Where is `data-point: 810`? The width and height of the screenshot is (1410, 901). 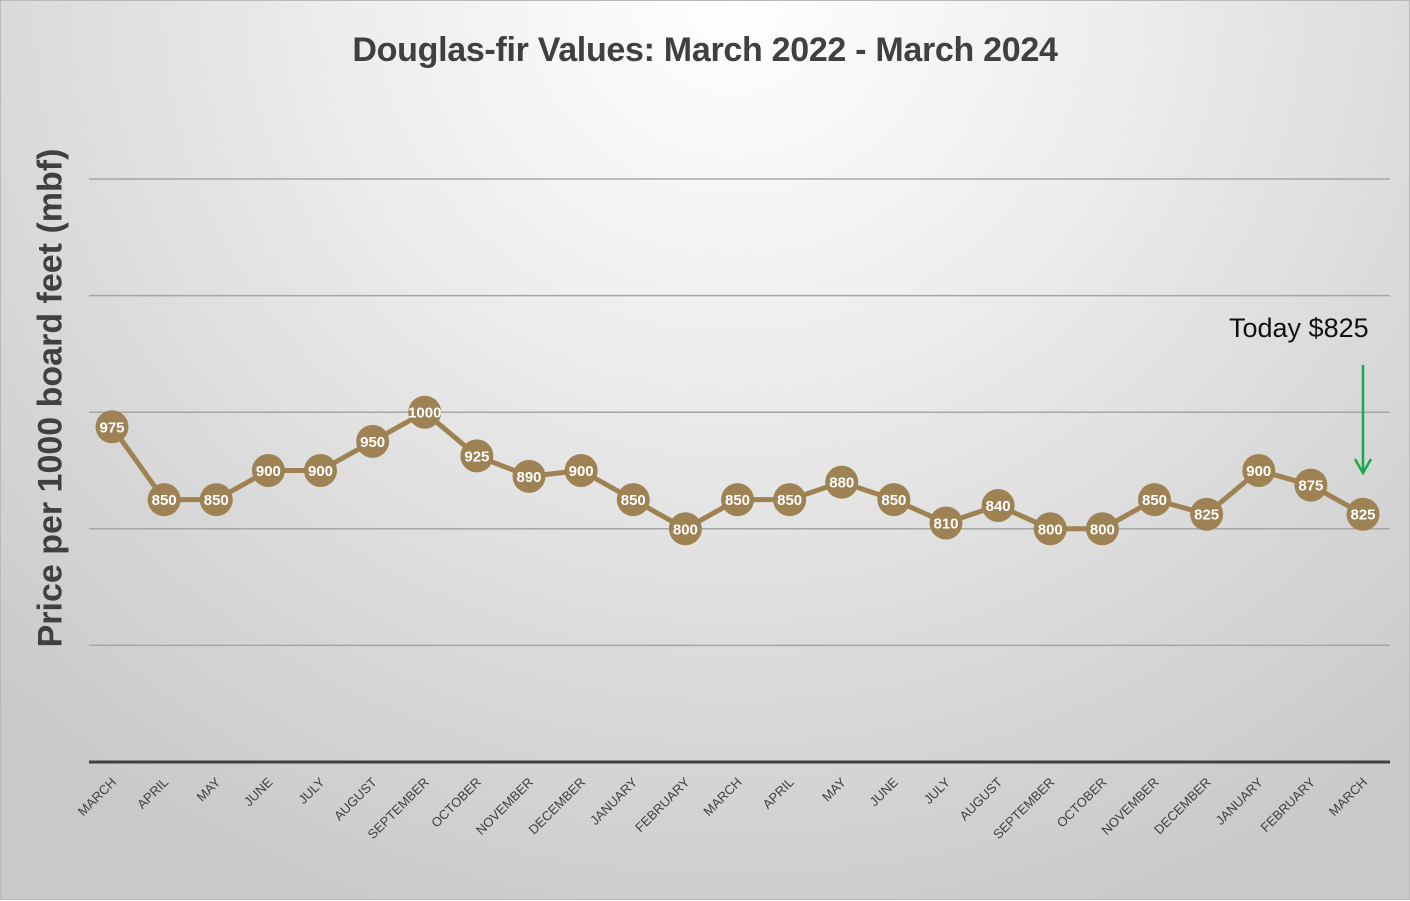
data-point: 810 is located at coordinates (946, 523).